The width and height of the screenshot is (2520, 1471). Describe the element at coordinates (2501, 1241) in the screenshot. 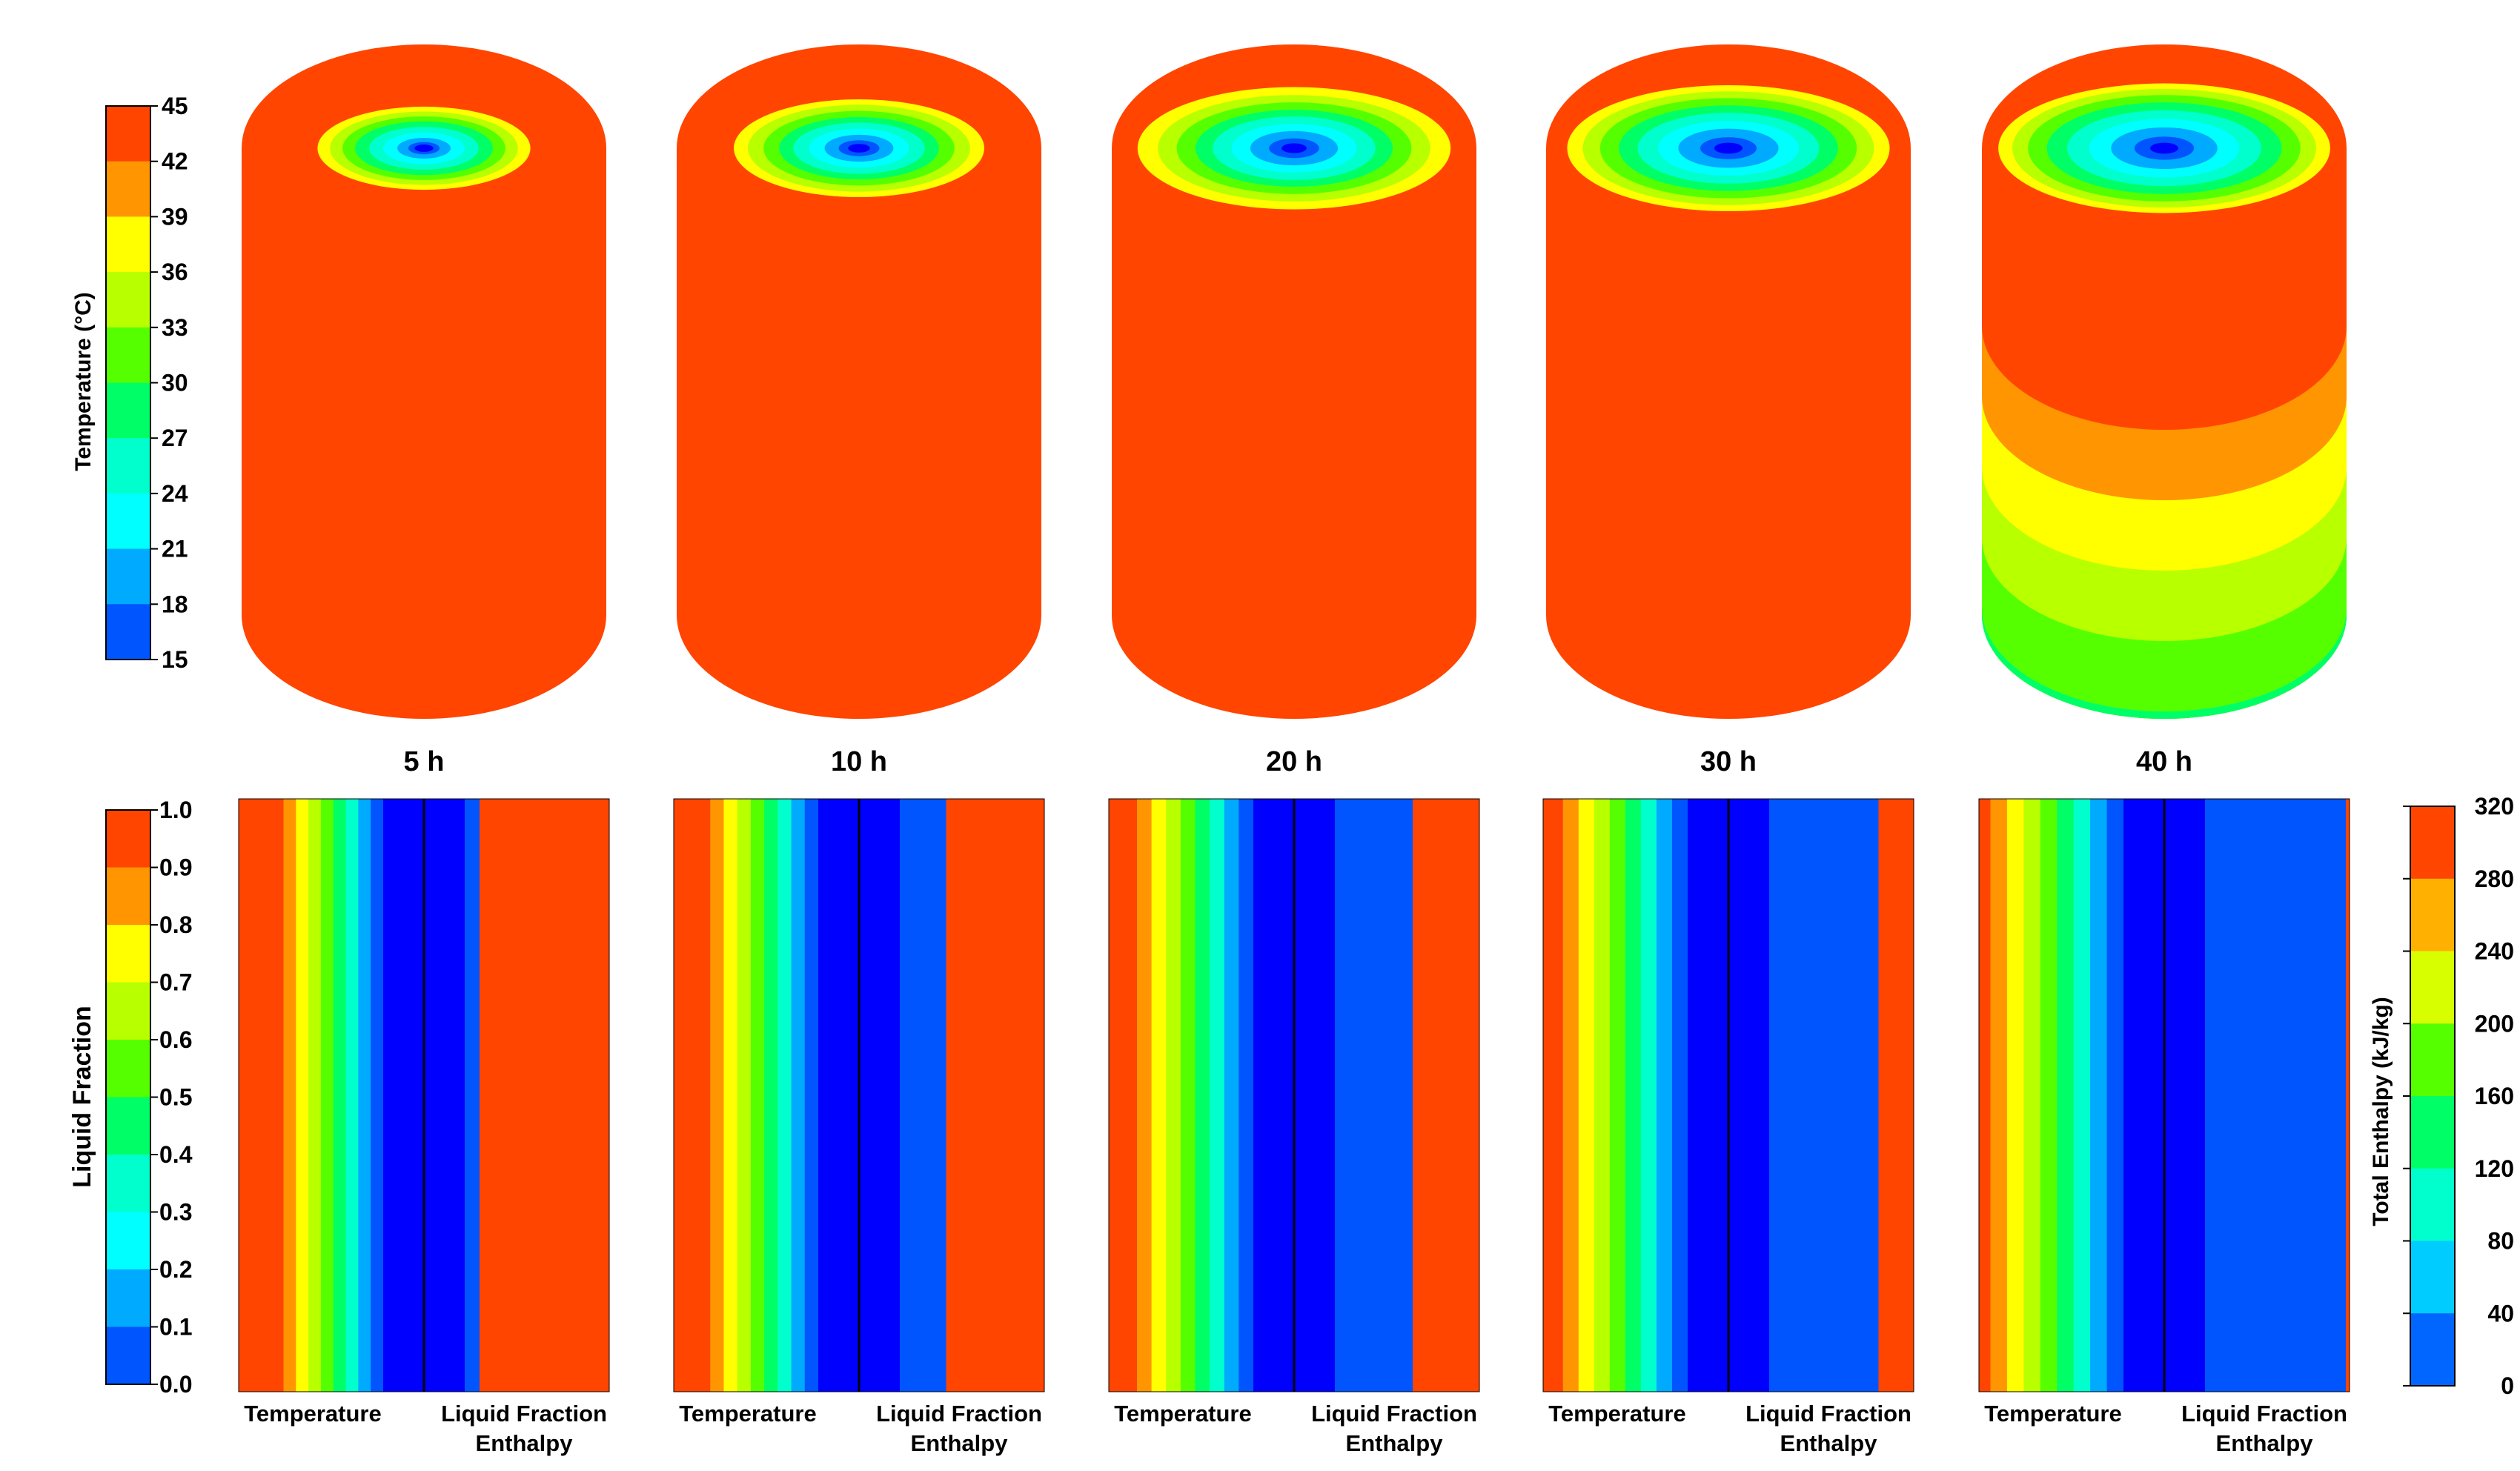

I see `colorbar-tick-label: 80` at that location.